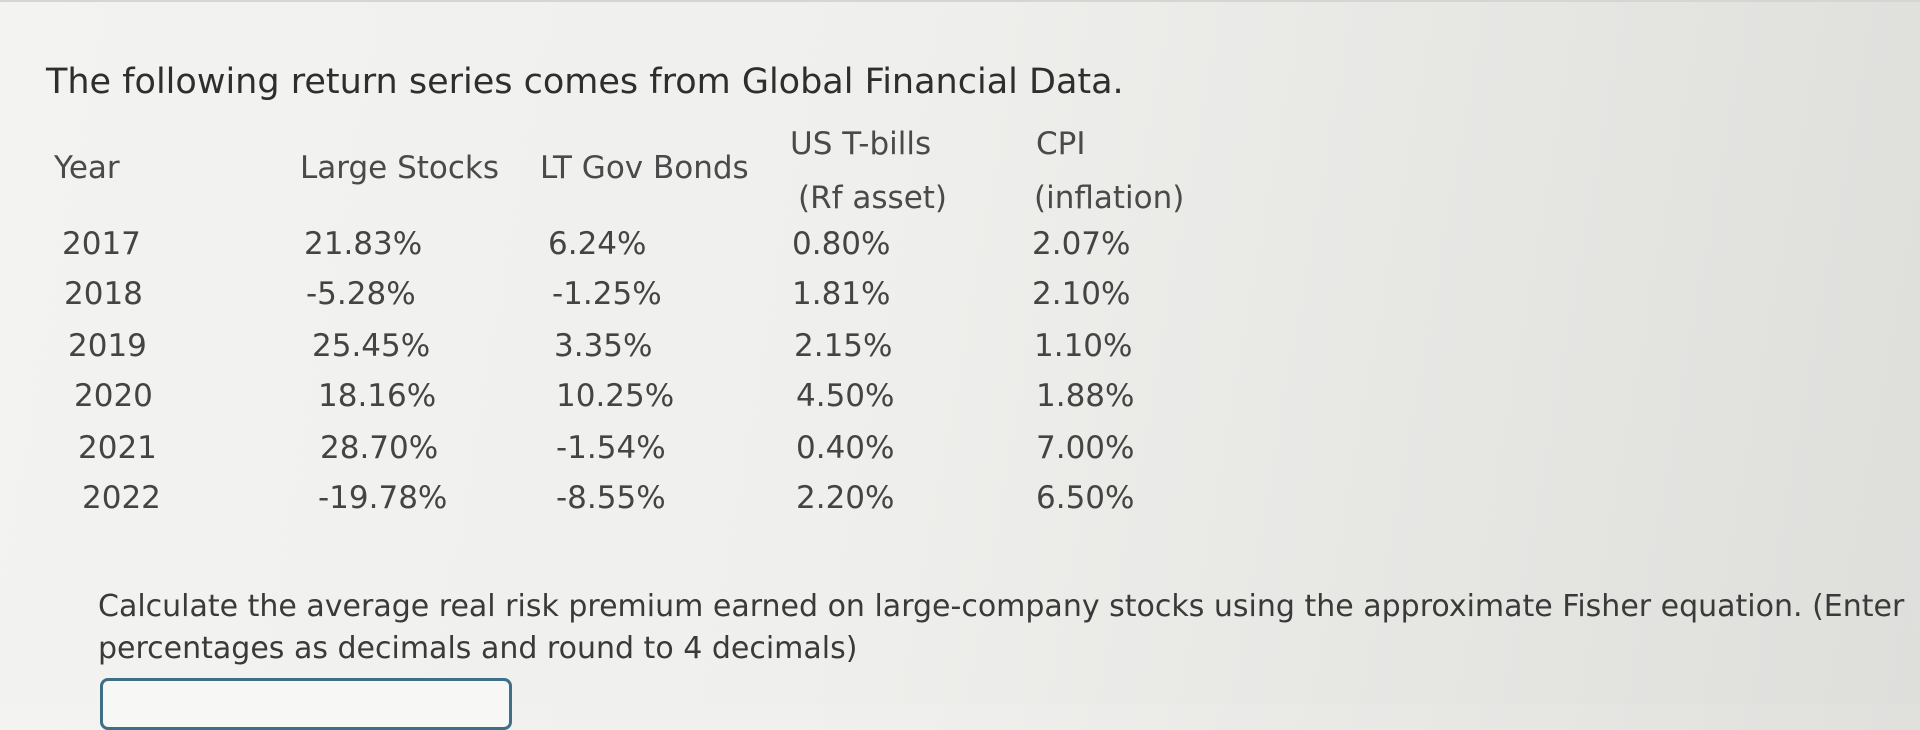  What do you see at coordinates (607, 294) in the screenshot?
I see `cell-lt-gov-bonds: -1.25%` at bounding box center [607, 294].